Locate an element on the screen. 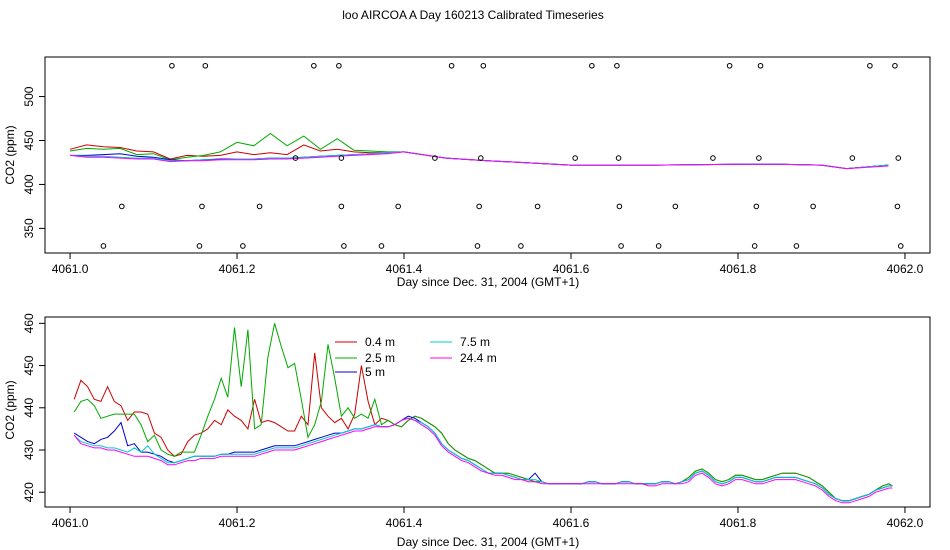 Image resolution: width=950 pixels, height=550 pixels. bottom-y-axis: 420 430 440 450 460 is located at coordinates (33, 407).